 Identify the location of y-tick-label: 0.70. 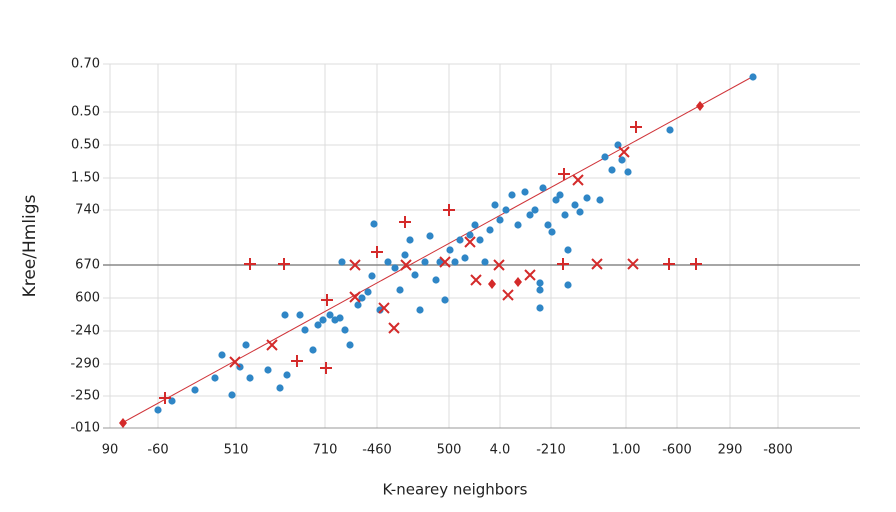
(85, 64).